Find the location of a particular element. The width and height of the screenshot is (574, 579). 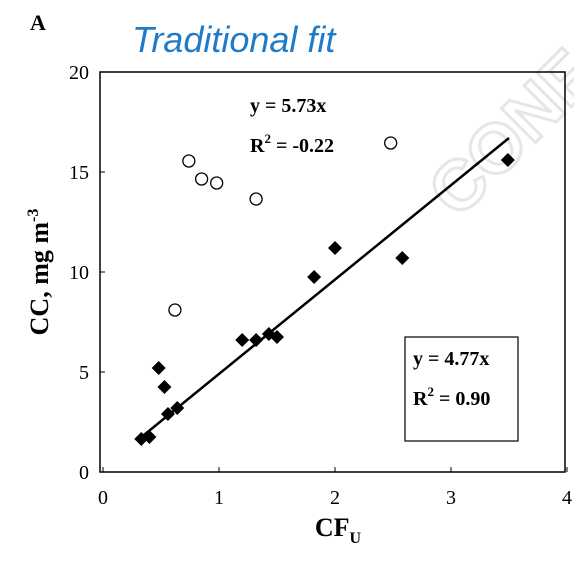

x-tick-label: 3 is located at coordinates (451, 498).